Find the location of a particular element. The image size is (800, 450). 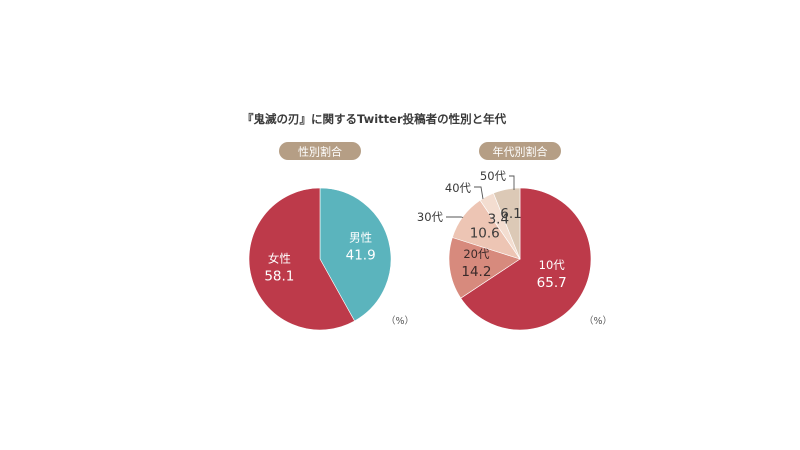

slice-label-0-1: 女性 is located at coordinates (279, 259).